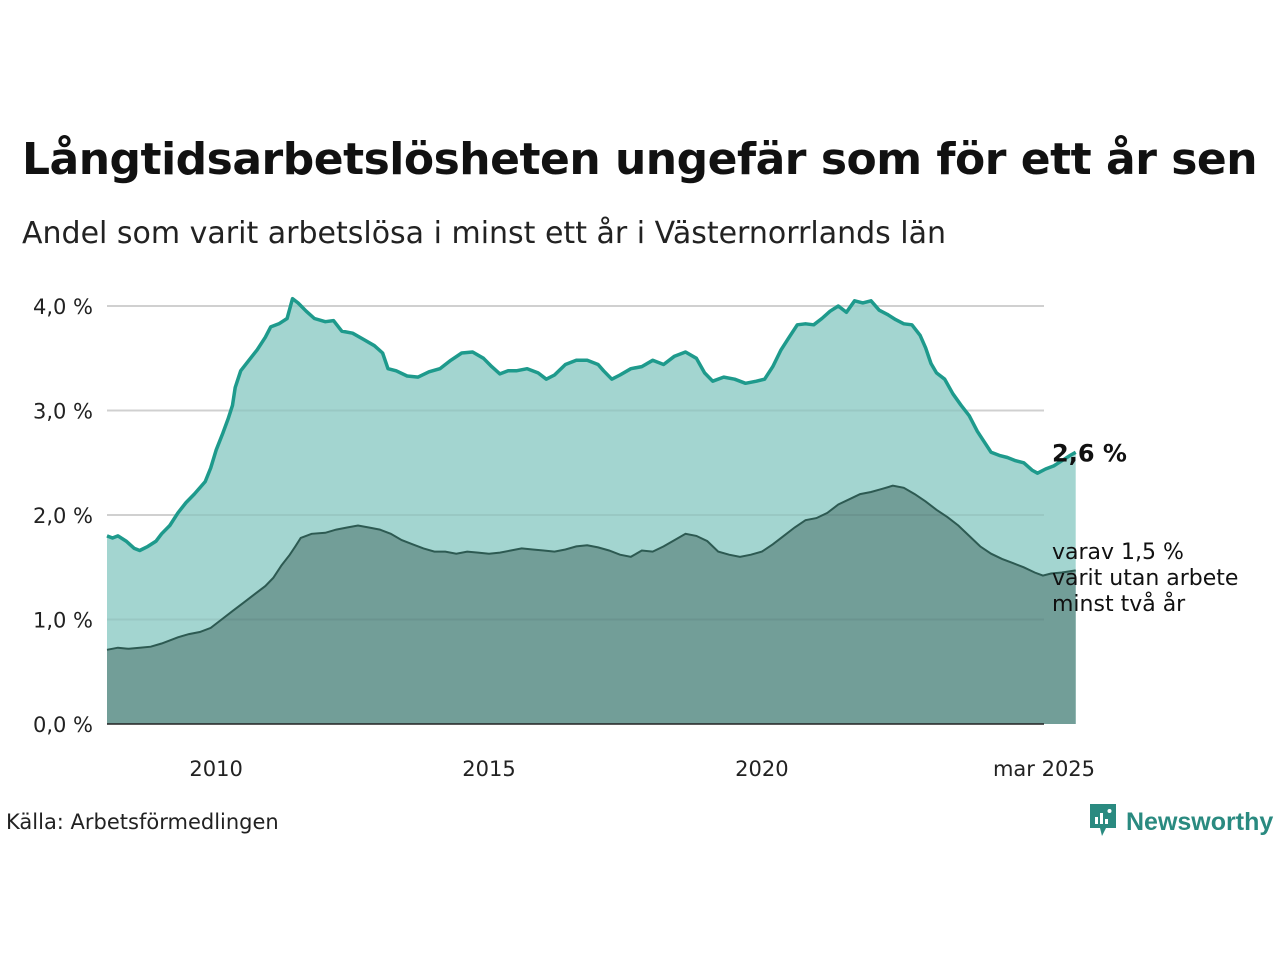  Describe the element at coordinates (488, 769) in the screenshot. I see `x-tick-label-1: 2015` at that location.